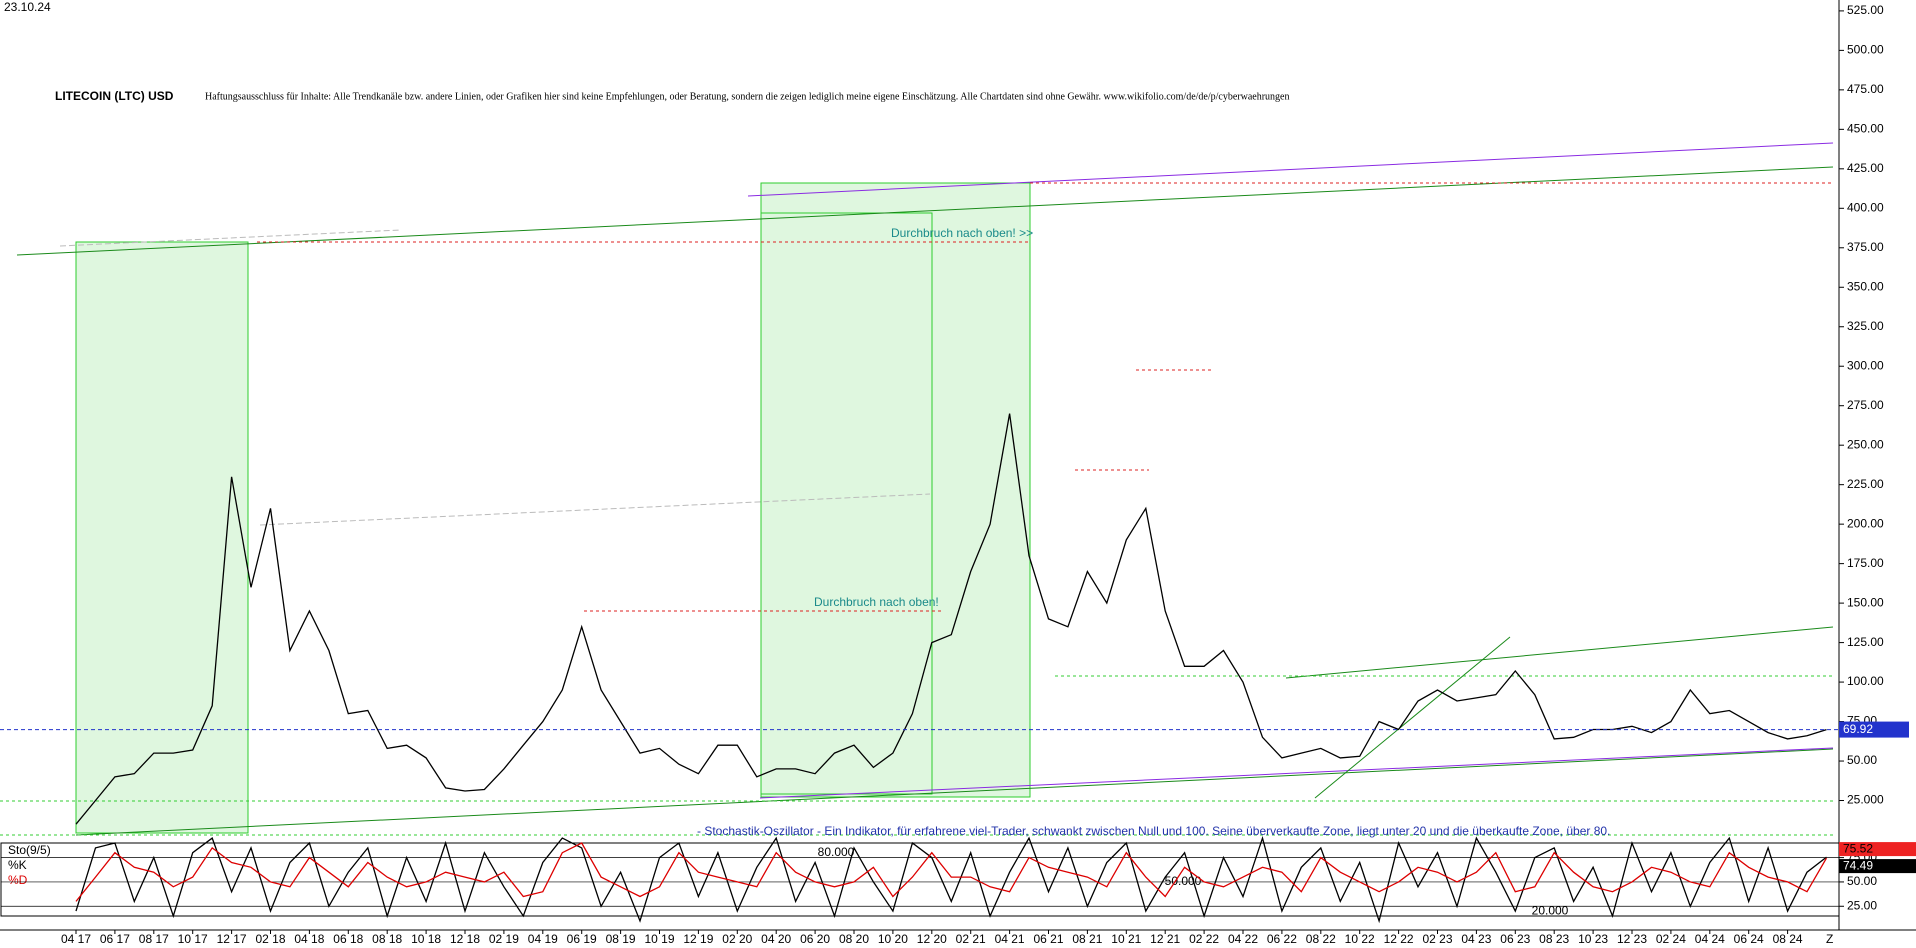 Image resolution: width=1916 pixels, height=948 pixels. What do you see at coordinates (309, 939) in the screenshot?
I see `x-tick-label: 04 18` at bounding box center [309, 939].